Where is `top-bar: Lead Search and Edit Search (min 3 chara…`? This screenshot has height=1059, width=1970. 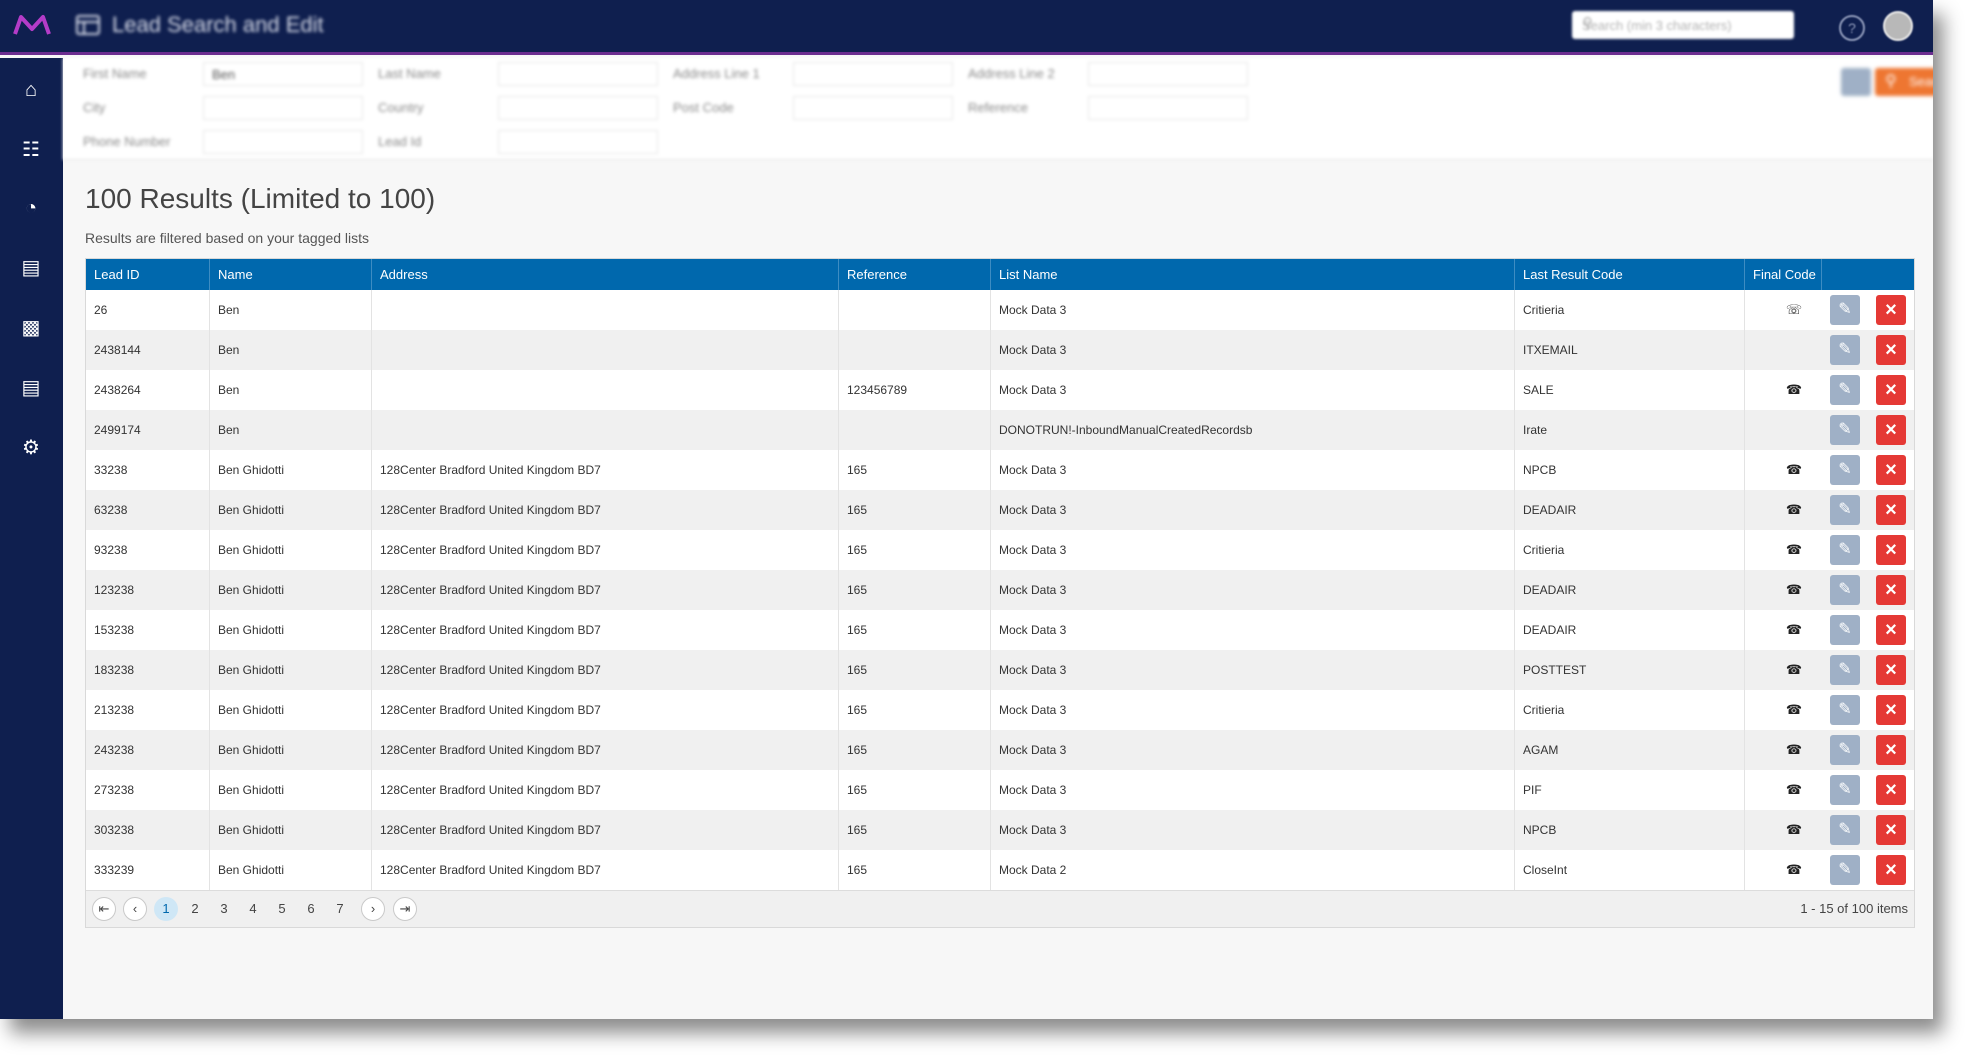
top-bar: Lead Search and Edit Search (min 3 chara… is located at coordinates (966, 27).